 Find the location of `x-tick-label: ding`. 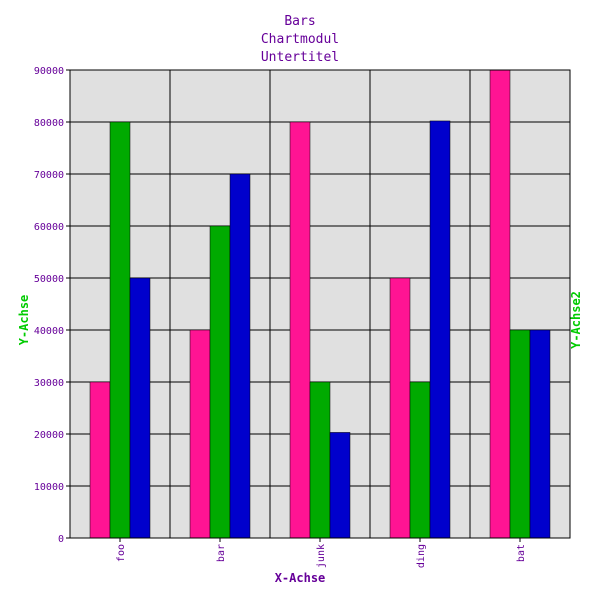

x-tick-label: ding is located at coordinates (421, 556).